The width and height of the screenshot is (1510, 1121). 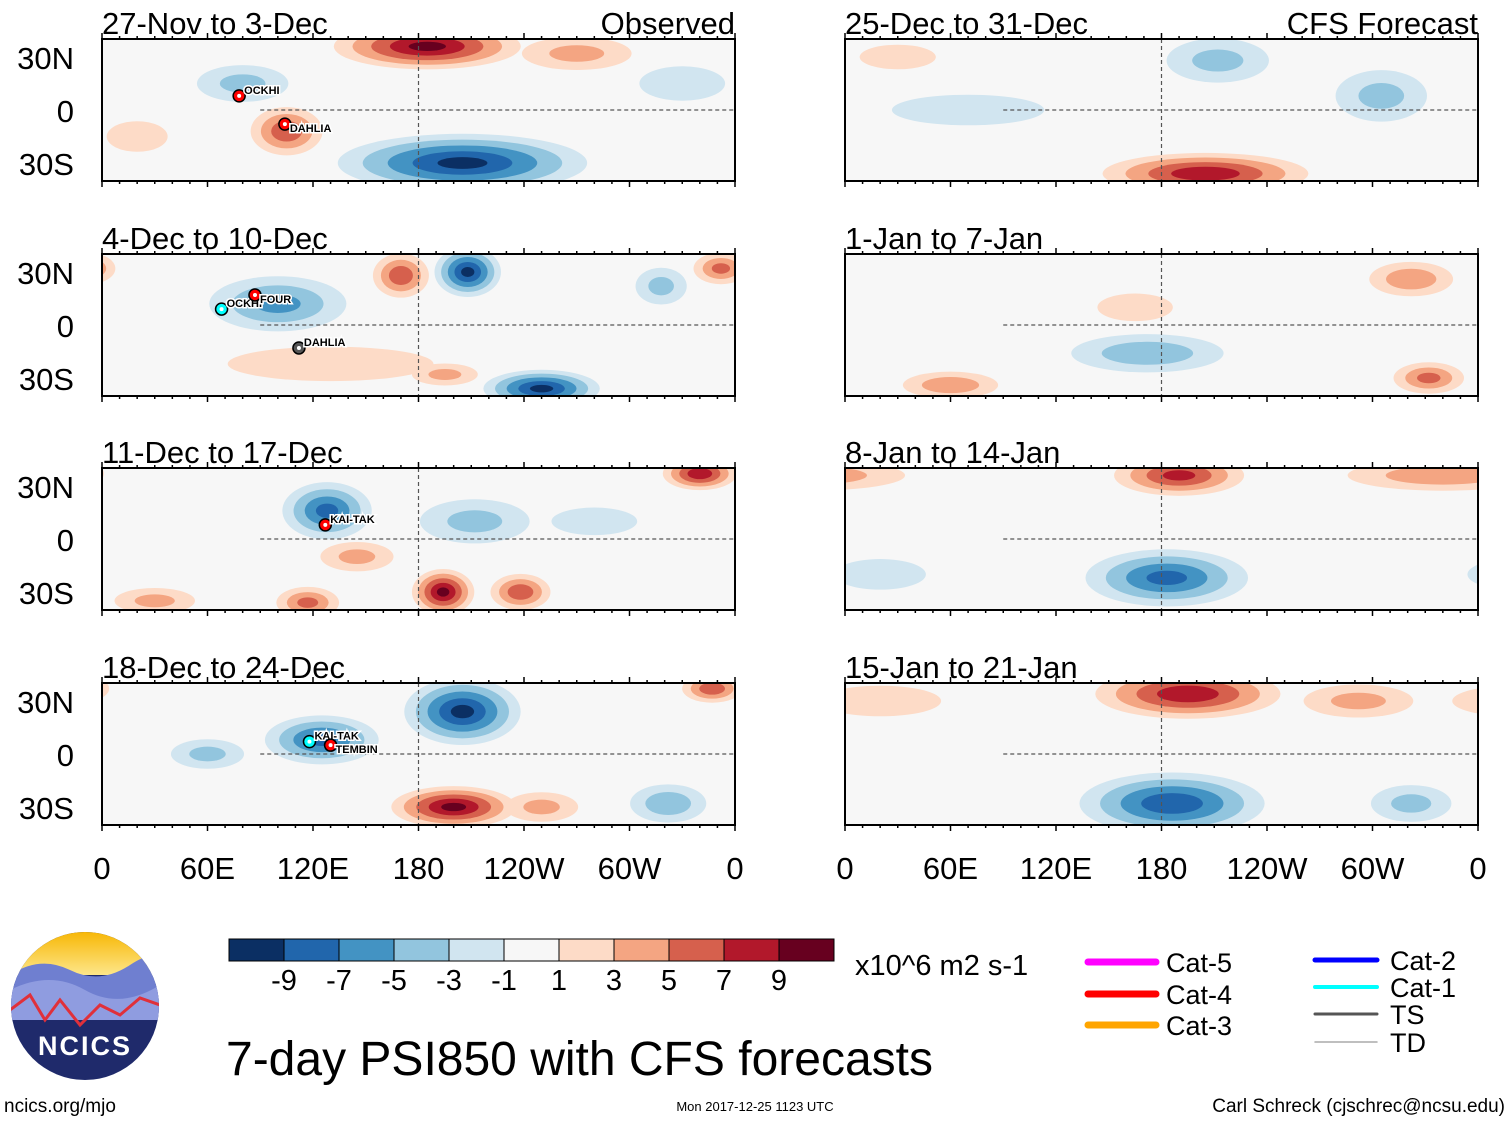 What do you see at coordinates (223, 667) in the screenshot?
I see `panel-title: 18-Dec to 24-Dec` at bounding box center [223, 667].